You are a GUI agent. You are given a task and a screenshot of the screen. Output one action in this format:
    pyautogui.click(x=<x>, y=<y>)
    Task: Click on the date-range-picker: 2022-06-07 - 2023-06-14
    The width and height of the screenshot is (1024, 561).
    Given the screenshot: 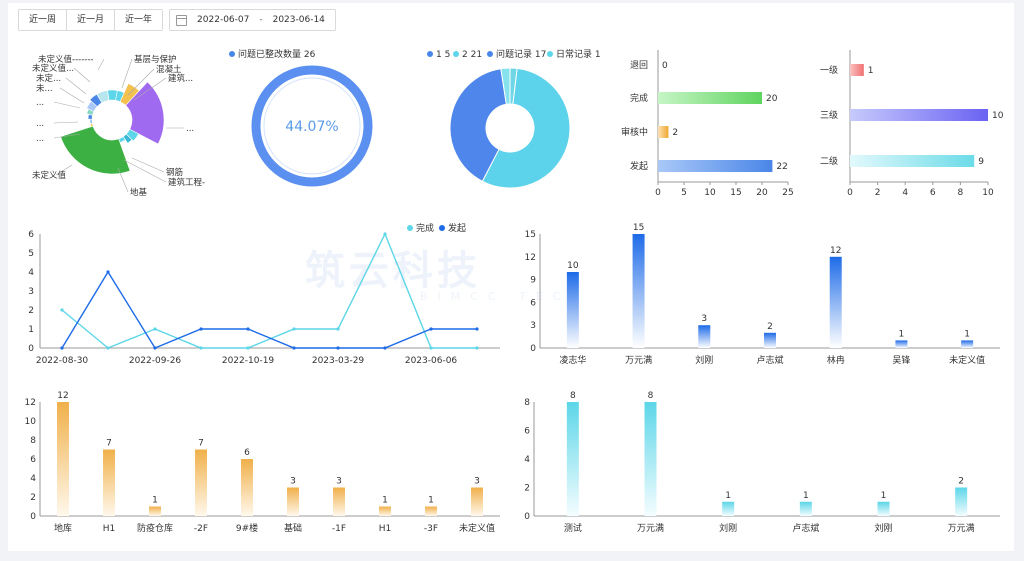 What is the action you would take?
    pyautogui.click(x=252, y=20)
    